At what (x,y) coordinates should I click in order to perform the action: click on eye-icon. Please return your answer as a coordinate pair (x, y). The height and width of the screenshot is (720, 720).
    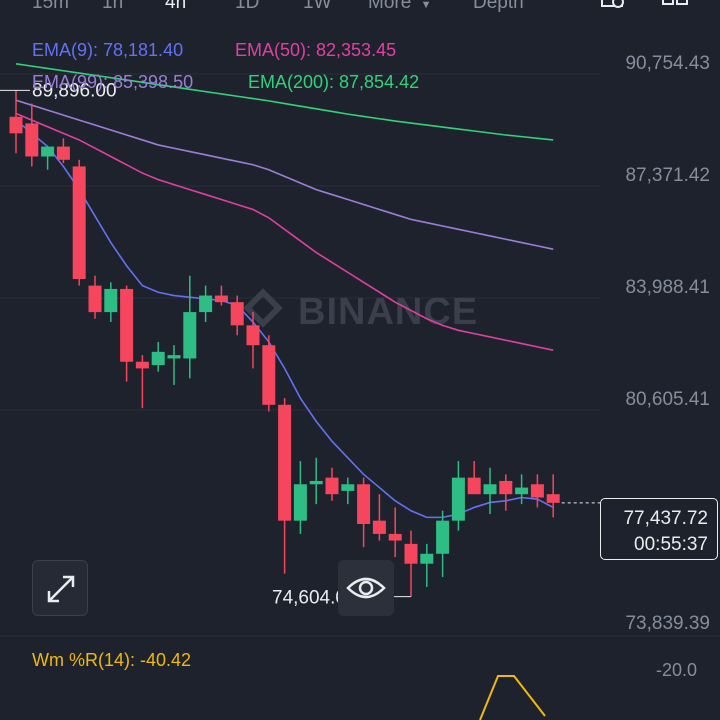
    Looking at the image, I should click on (366, 588).